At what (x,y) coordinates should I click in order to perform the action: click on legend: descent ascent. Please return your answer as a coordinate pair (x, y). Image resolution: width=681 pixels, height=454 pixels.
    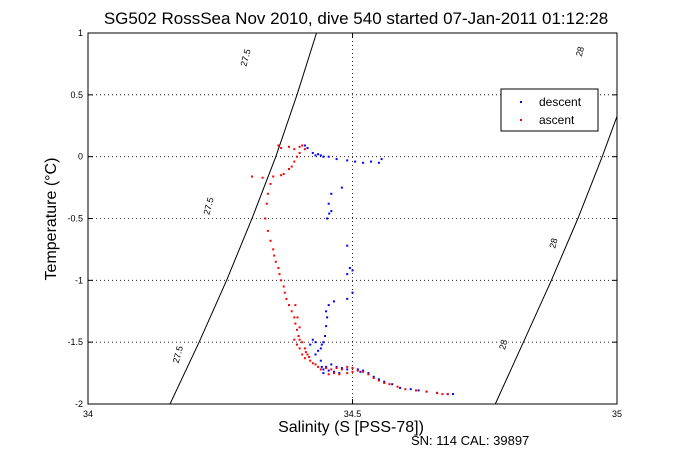
    Looking at the image, I should click on (549, 110).